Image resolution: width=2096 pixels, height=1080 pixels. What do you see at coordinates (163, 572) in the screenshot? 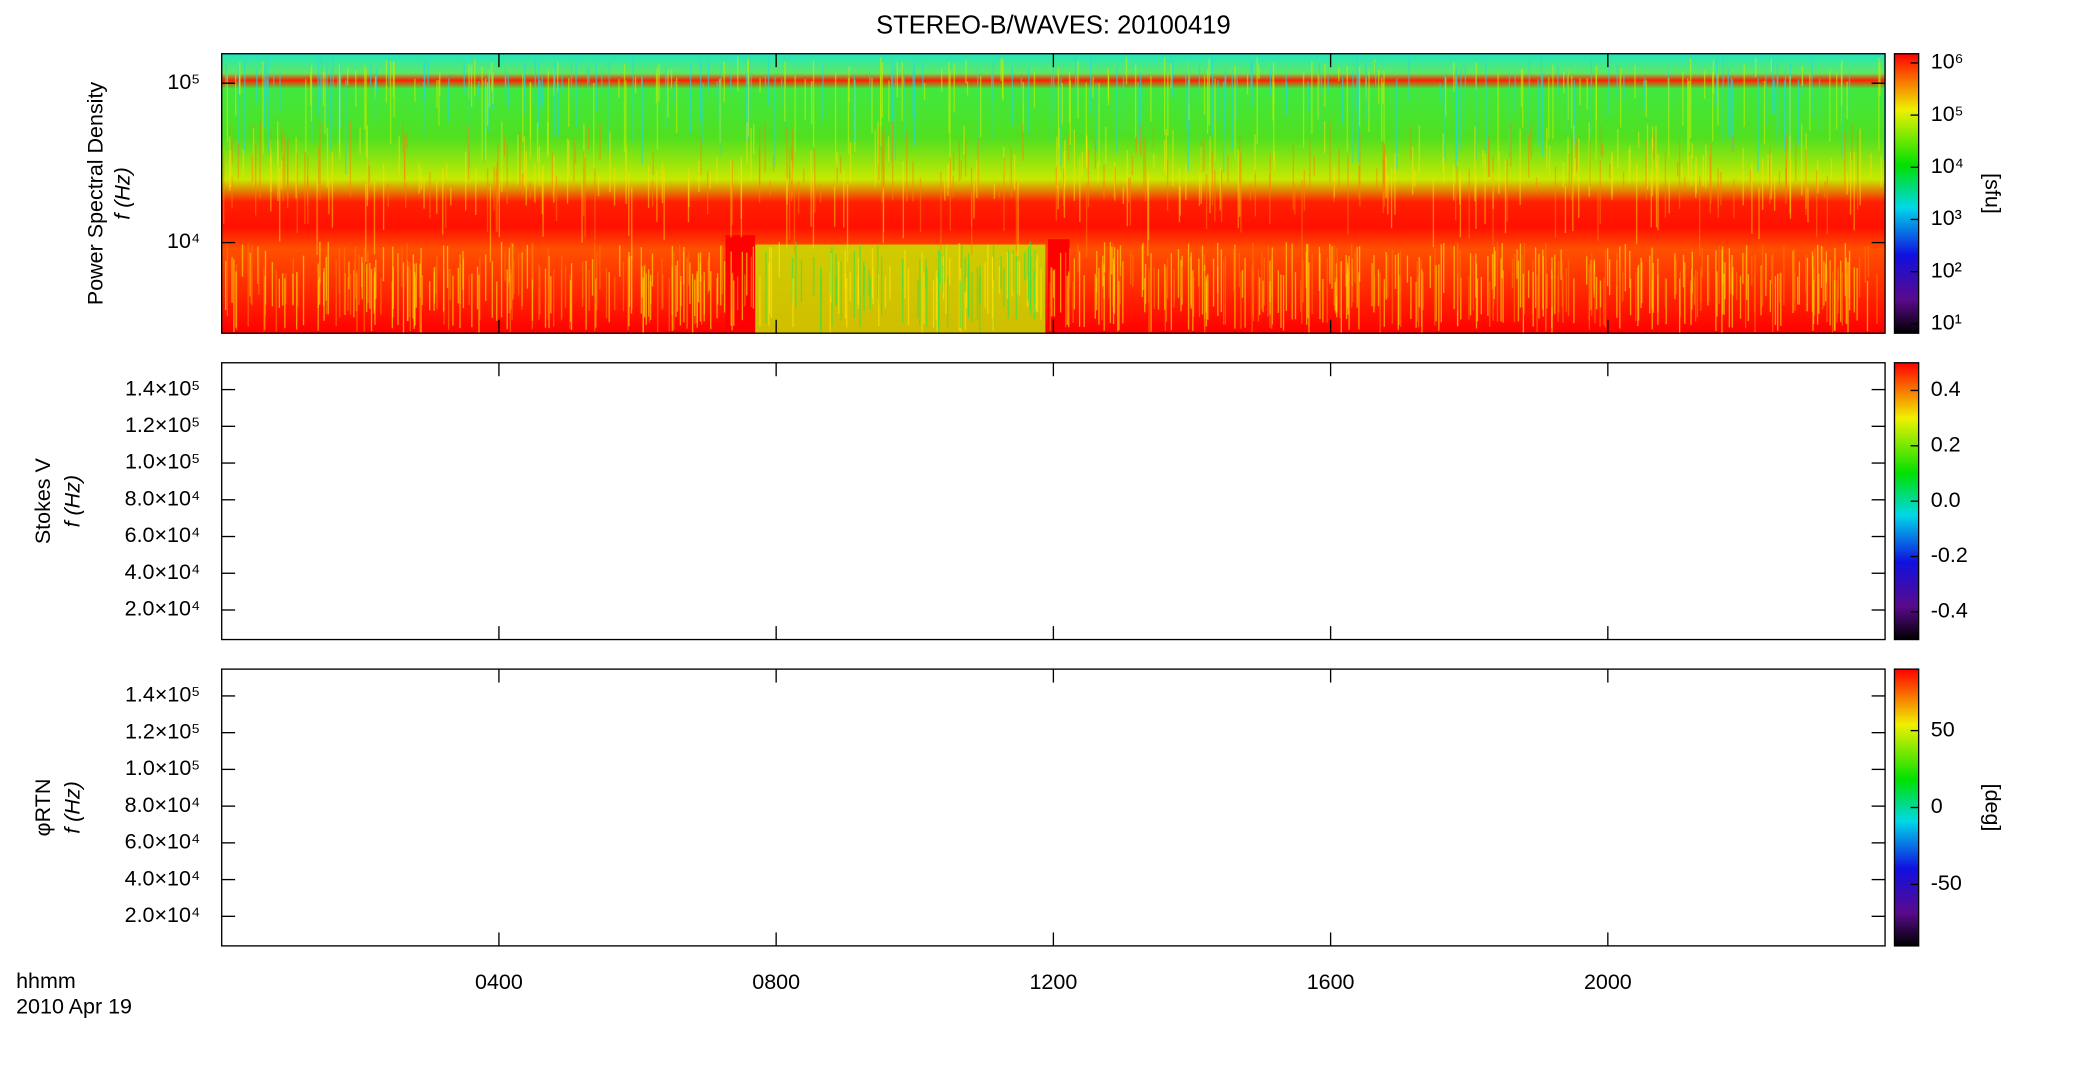
I see `y-tick-label: 4.0×10⁴` at bounding box center [163, 572].